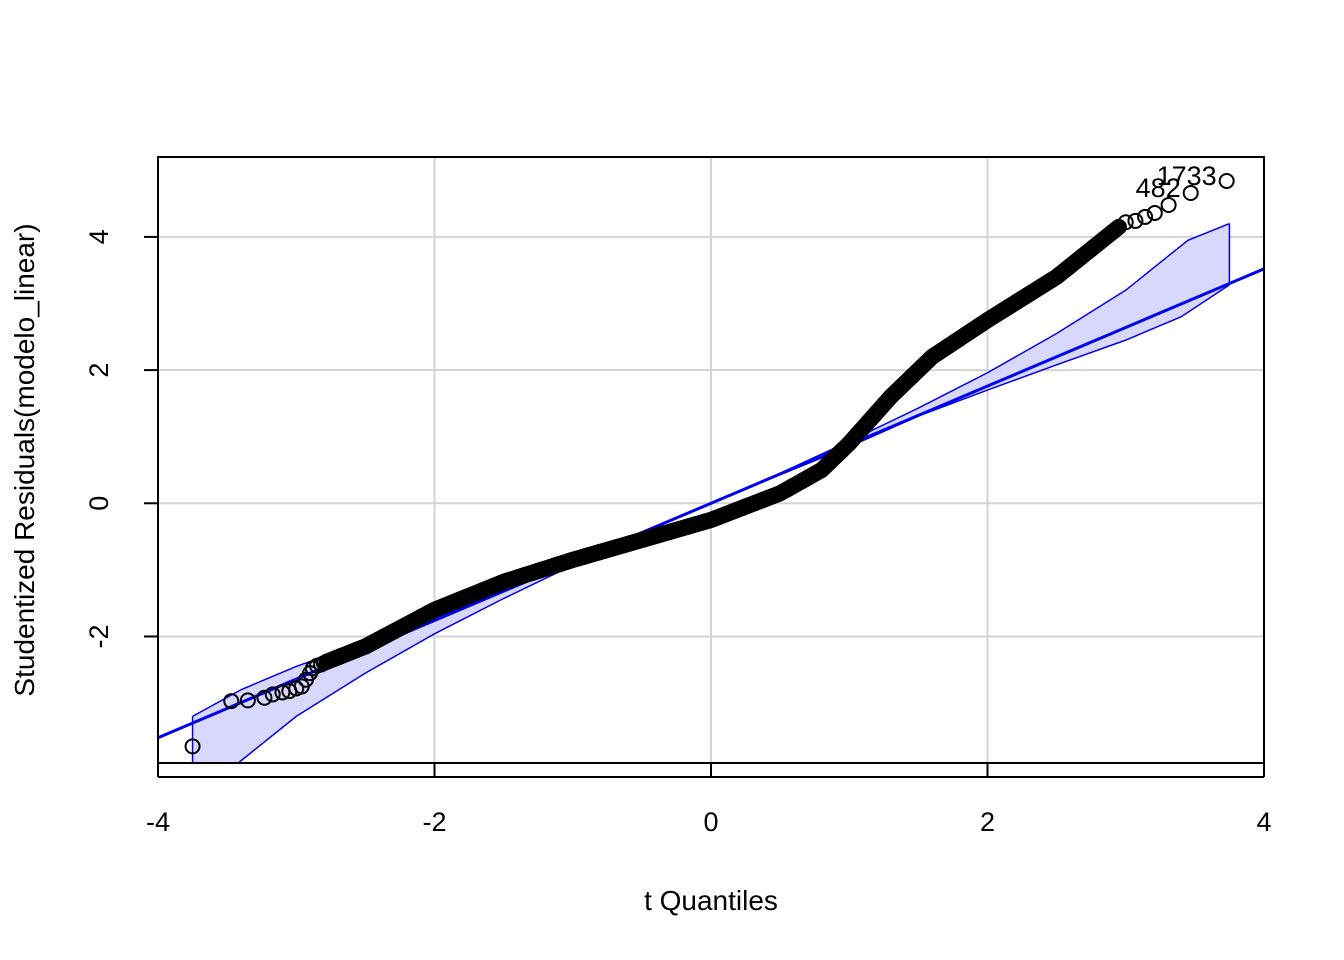 The width and height of the screenshot is (1344, 960). I want to click on y-tick-label: 0, so click(99, 503).